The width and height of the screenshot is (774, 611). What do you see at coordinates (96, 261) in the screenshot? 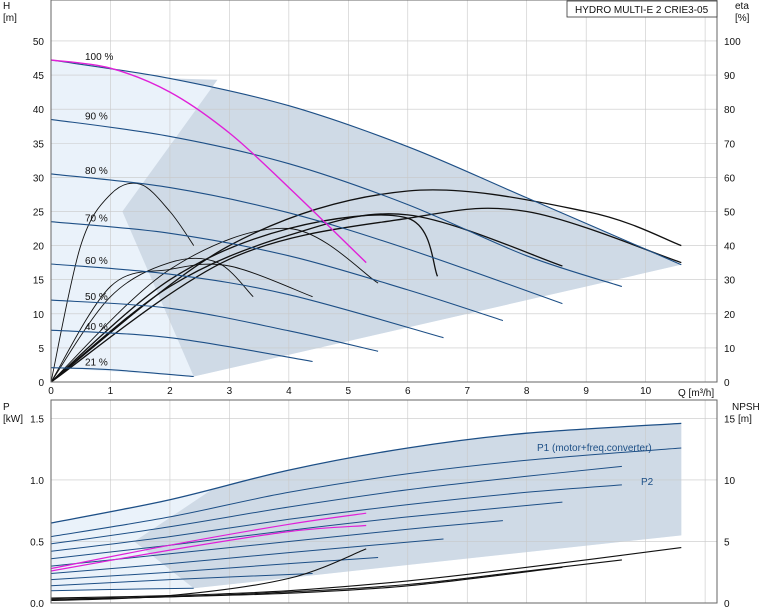
I see `speed-label: 60 %` at bounding box center [96, 261].